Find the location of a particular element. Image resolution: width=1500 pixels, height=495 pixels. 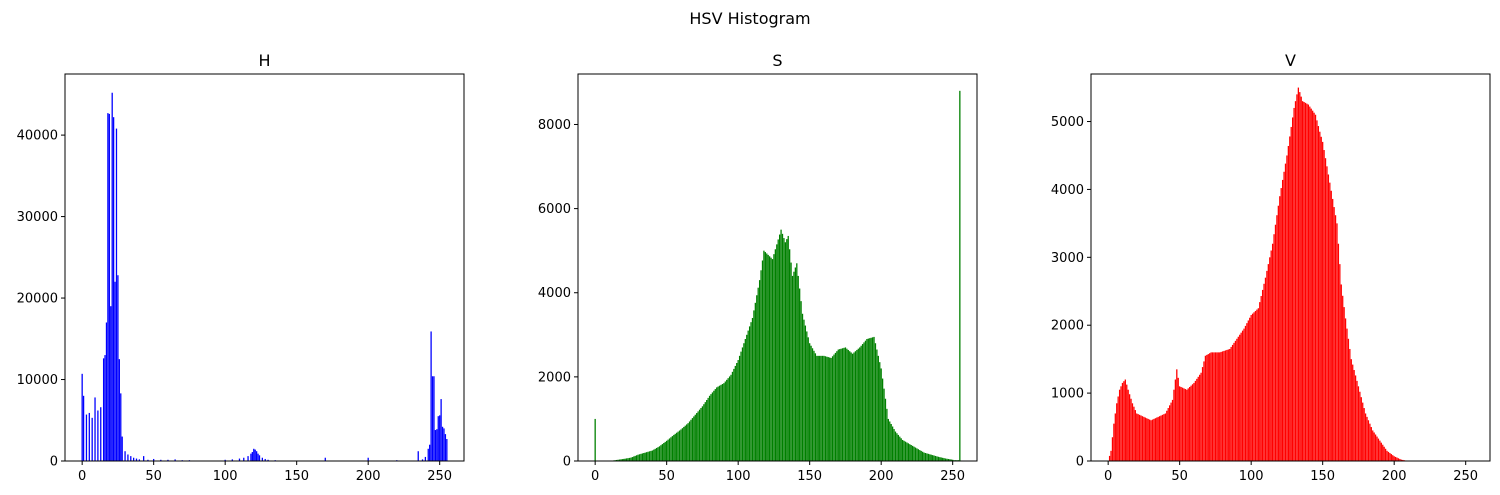

s-x-tick-label: 250 is located at coordinates (952, 476).